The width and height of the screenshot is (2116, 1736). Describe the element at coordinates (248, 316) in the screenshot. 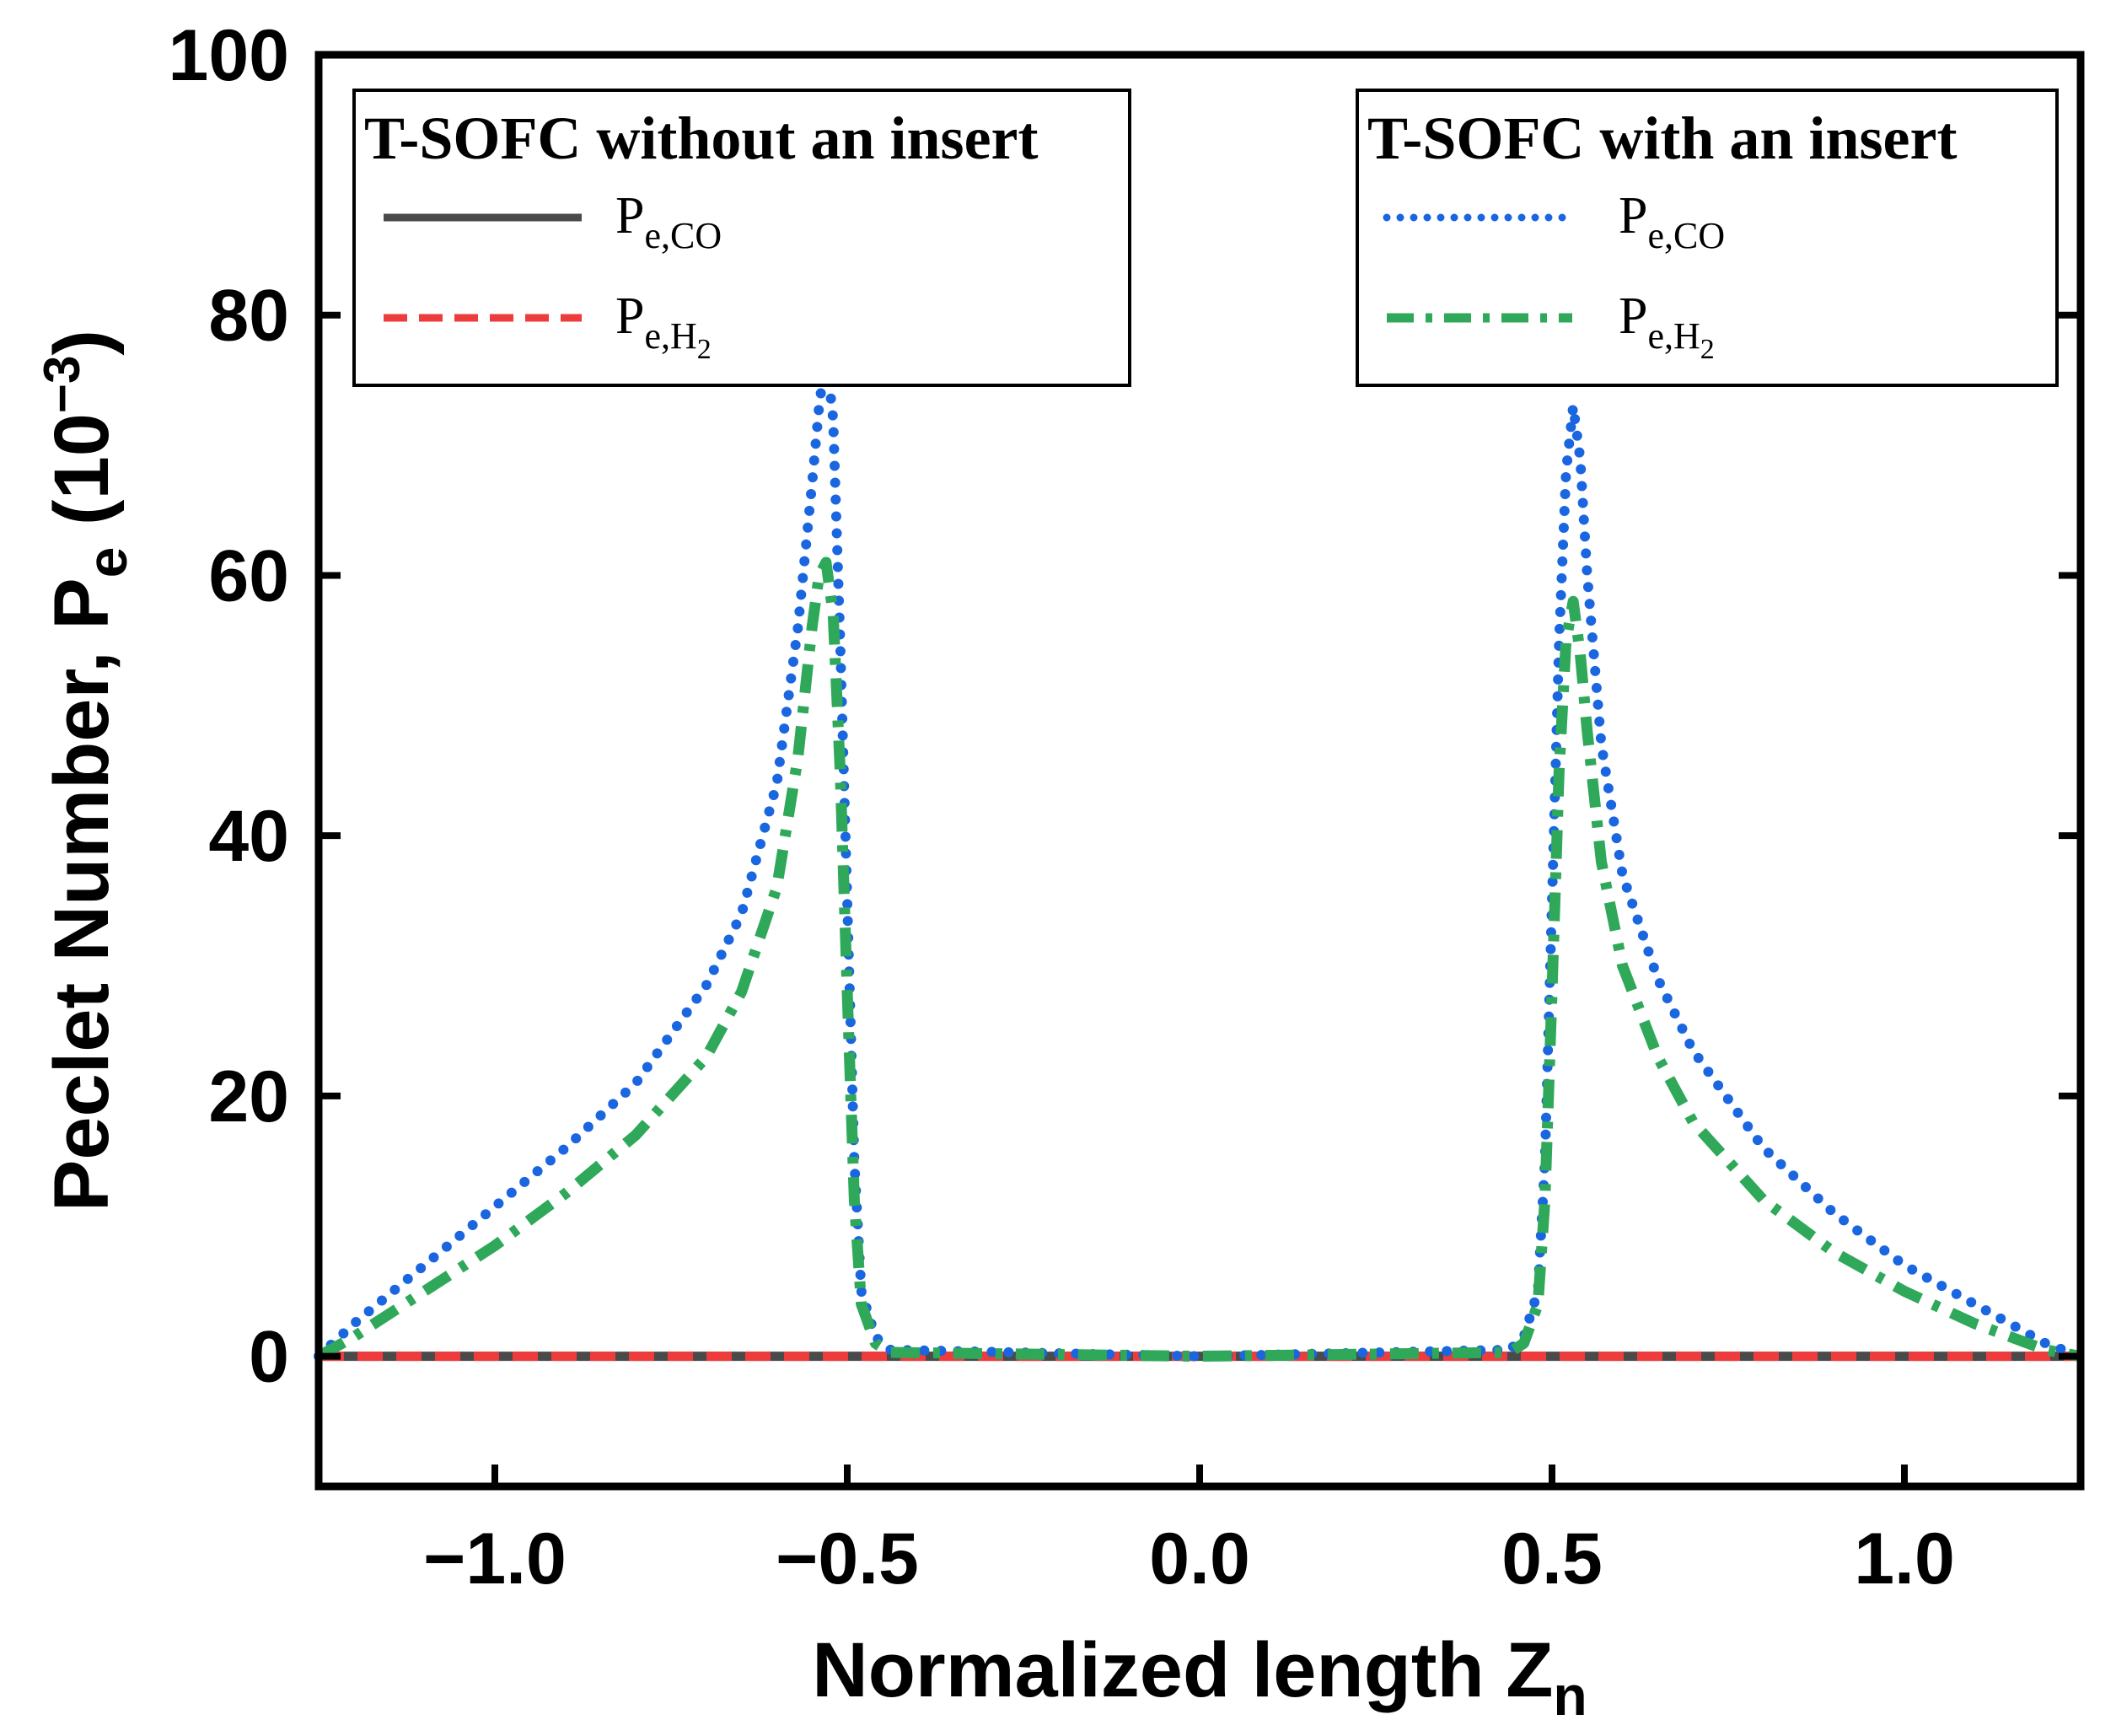

I see `y-tick-label: 80` at that location.